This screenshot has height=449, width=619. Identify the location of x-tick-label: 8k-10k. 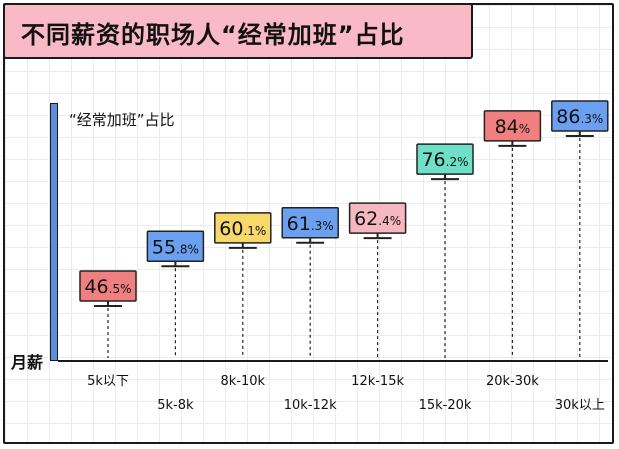
(243, 381).